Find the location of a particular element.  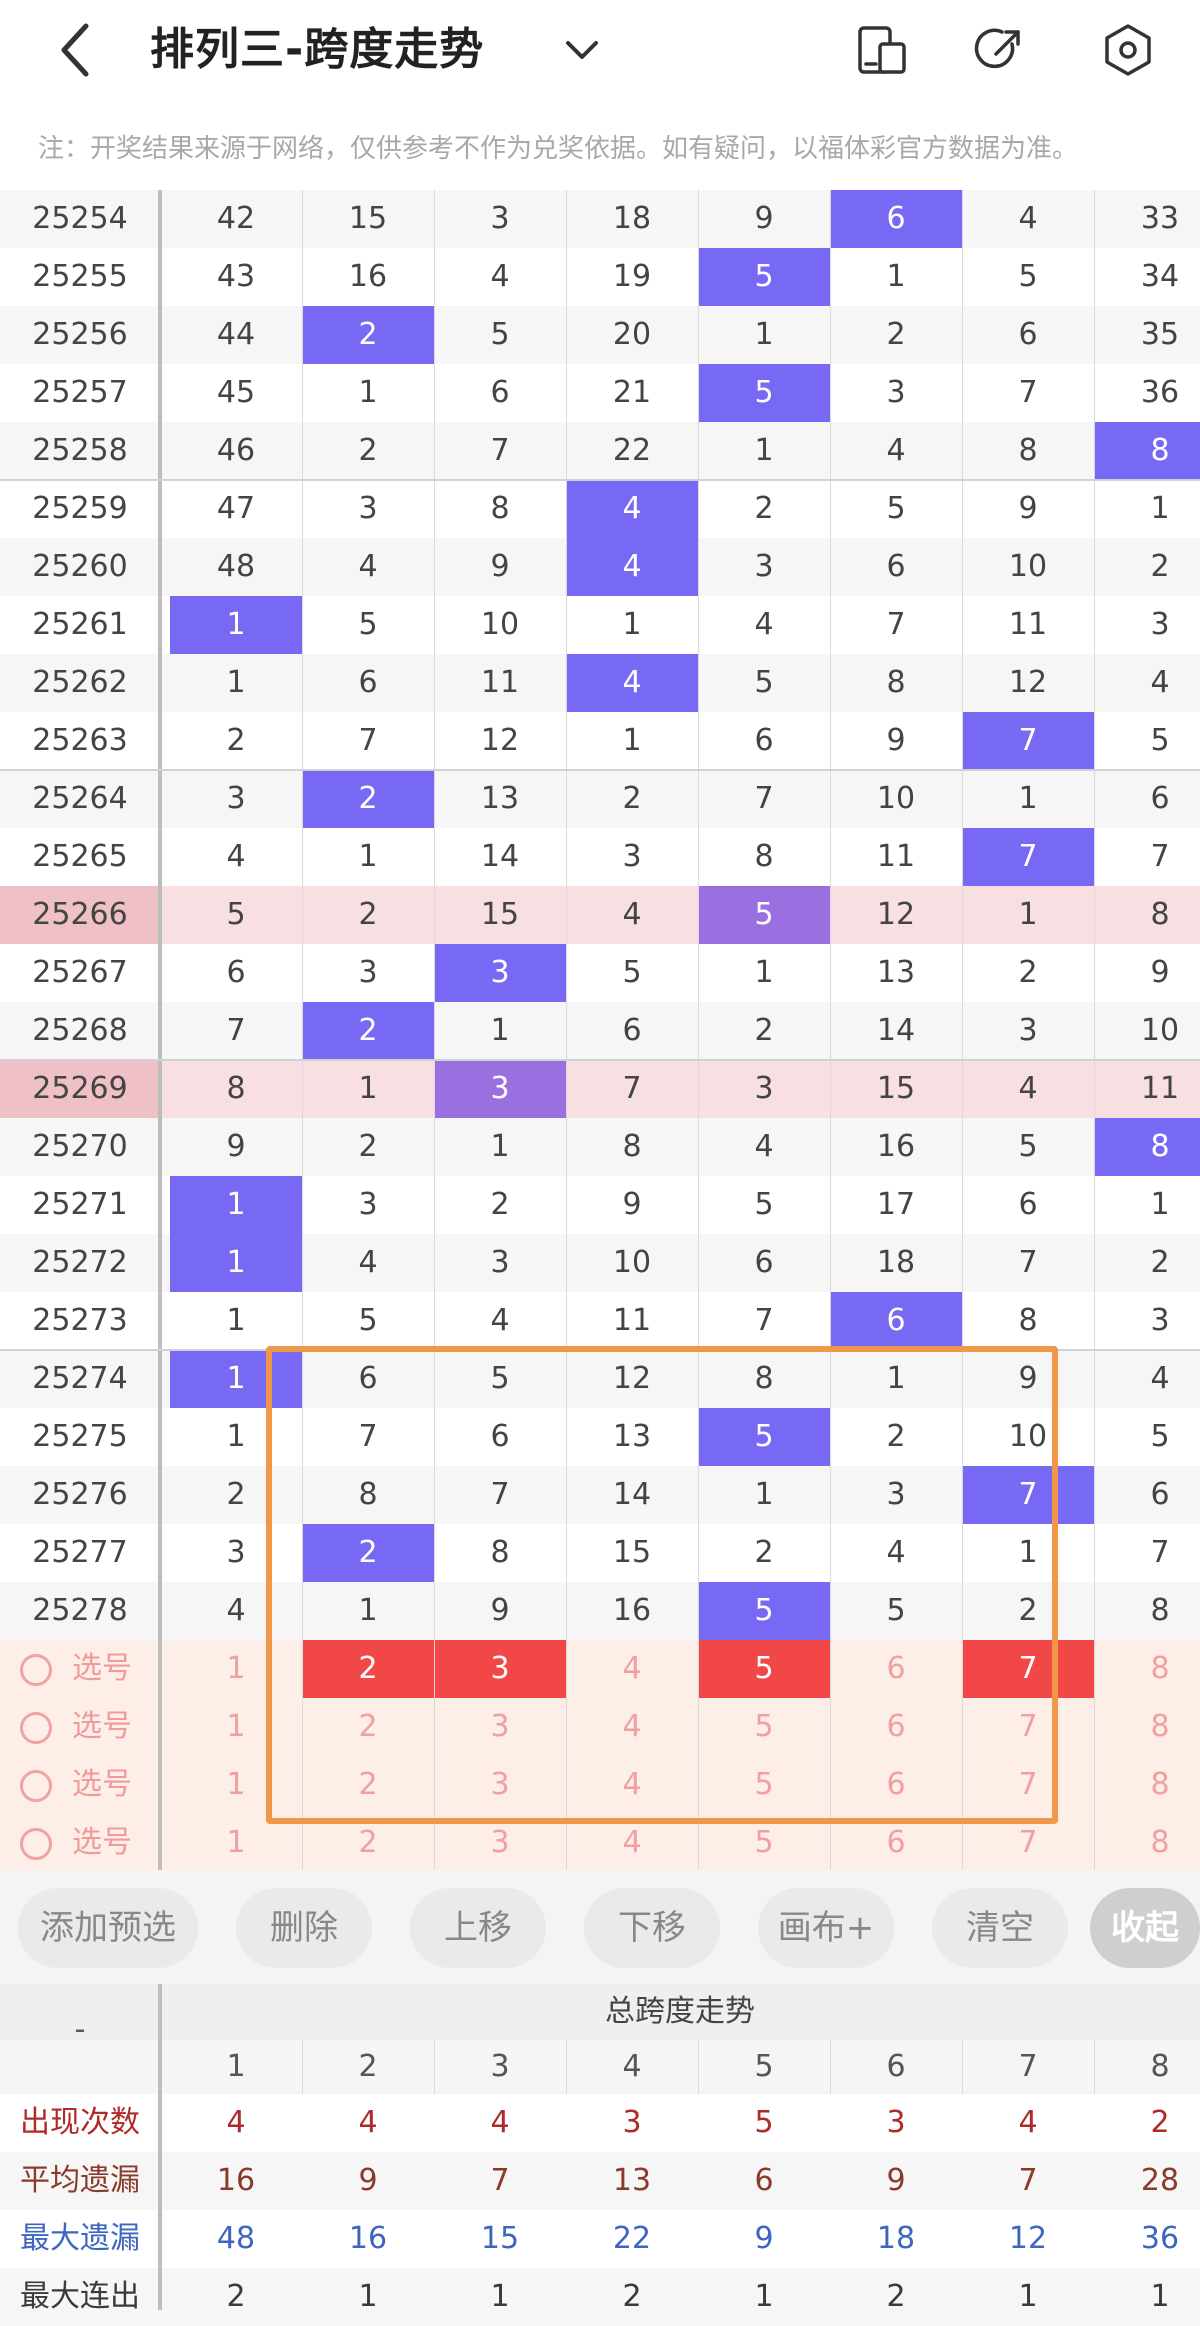

stats-value: 36 is located at coordinates (1160, 2238).